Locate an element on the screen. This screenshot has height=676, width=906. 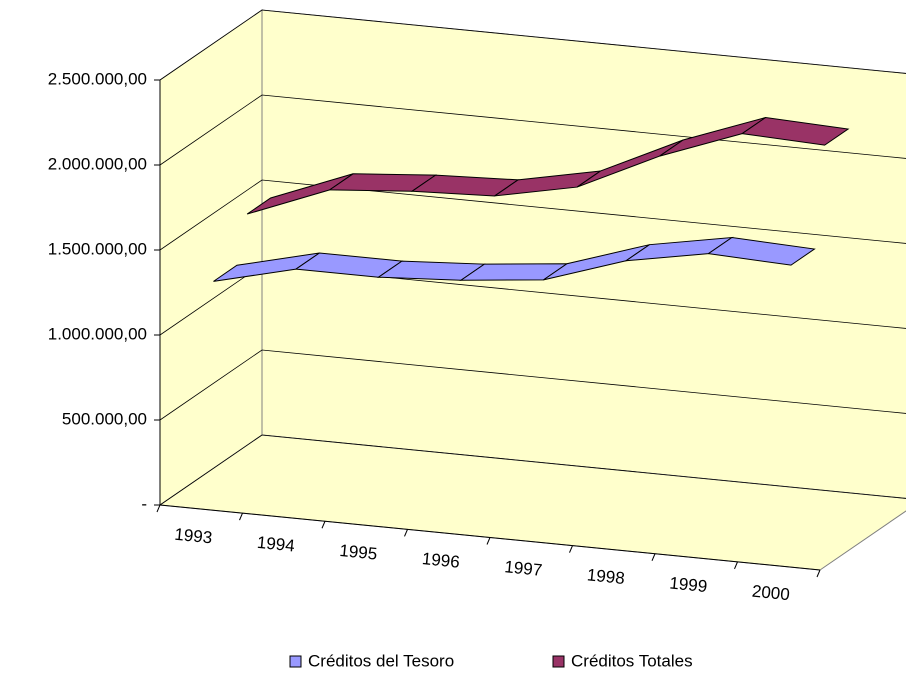
y-tick-label: 2.500.000,00 is located at coordinates (97, 78).